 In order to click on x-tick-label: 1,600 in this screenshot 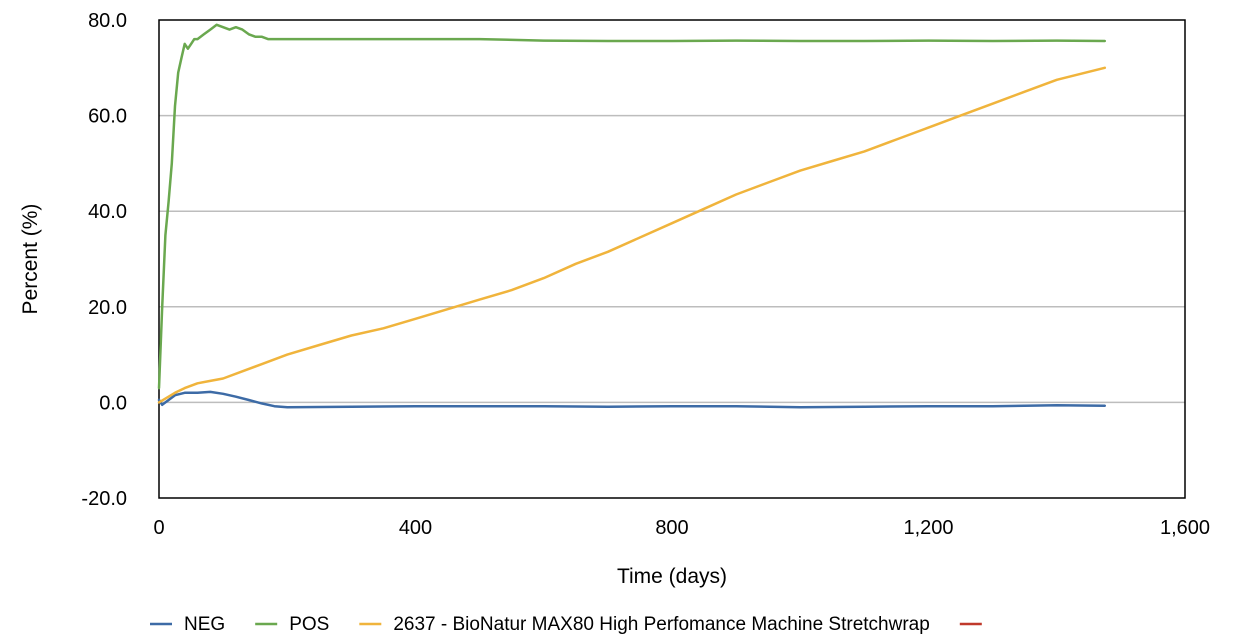, I will do `click(1185, 528)`.